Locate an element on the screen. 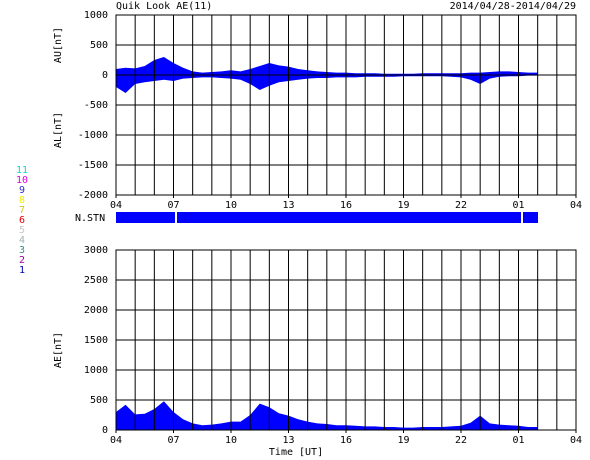  station-count: 8 is located at coordinates (22, 200).